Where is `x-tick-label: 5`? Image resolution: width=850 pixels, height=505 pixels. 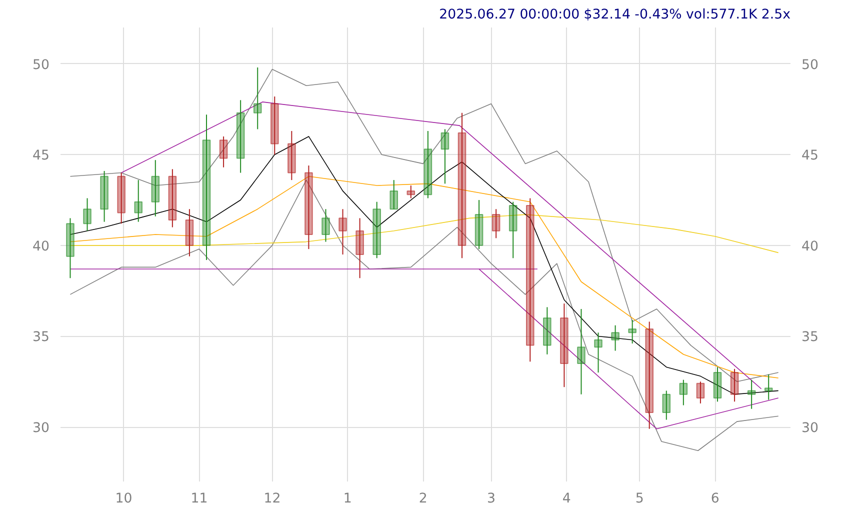
x-tick-label: 5 is located at coordinates (639, 498).